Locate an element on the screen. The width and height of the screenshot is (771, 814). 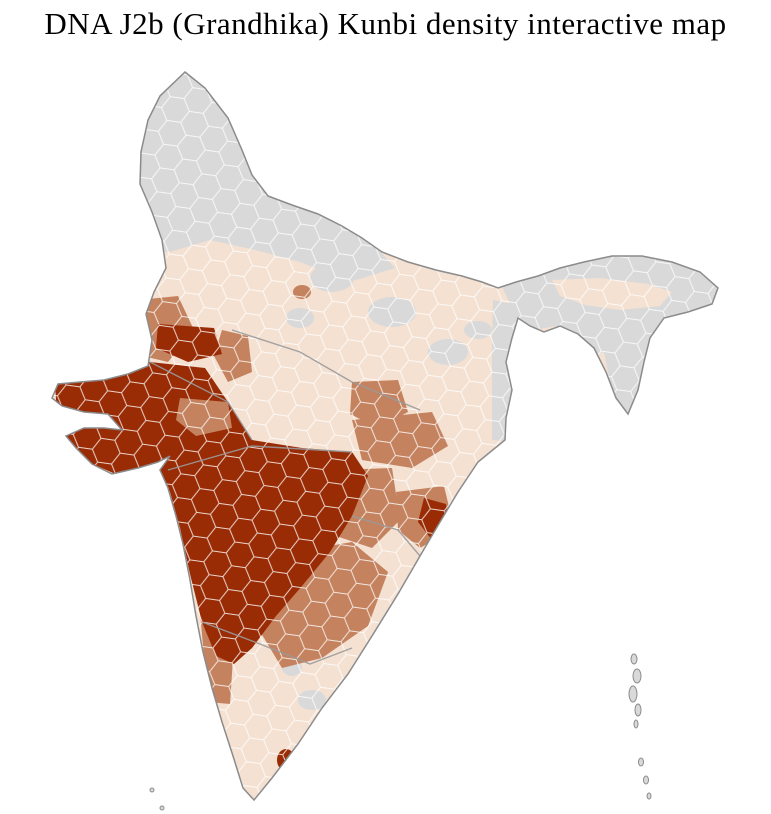
andaman-nicobar-islands is located at coordinates (640, 726).